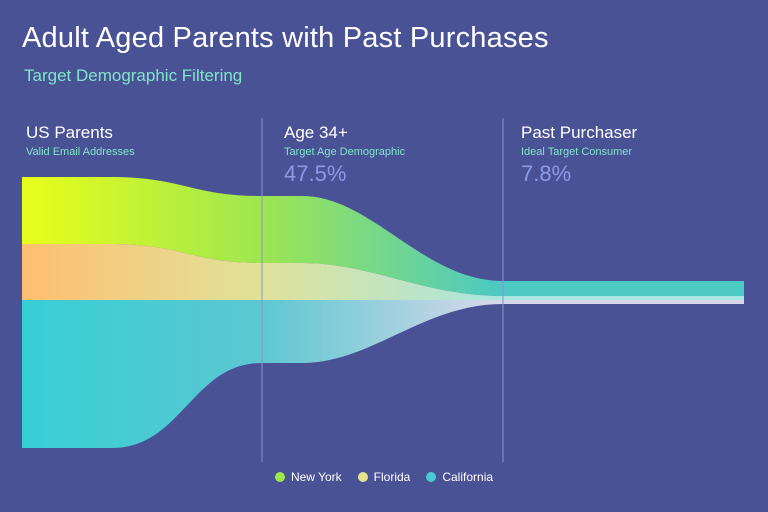  I want to click on stage-percentage: 47.5%, so click(315, 173).